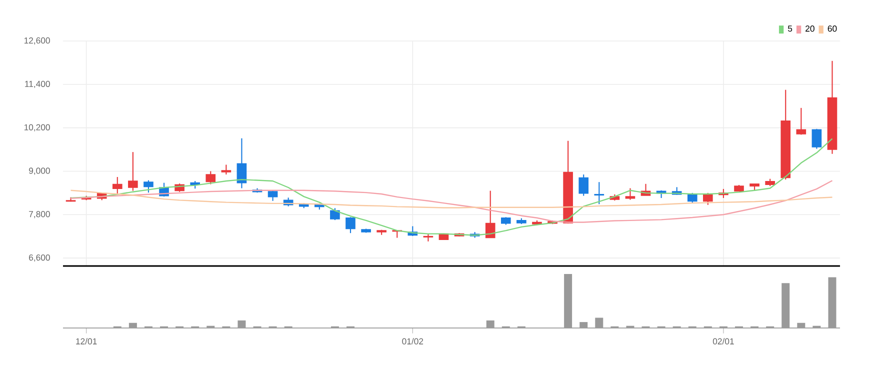 The width and height of the screenshot is (878, 369). What do you see at coordinates (723, 341) in the screenshot?
I see `x-tick-label: 02/01` at bounding box center [723, 341].